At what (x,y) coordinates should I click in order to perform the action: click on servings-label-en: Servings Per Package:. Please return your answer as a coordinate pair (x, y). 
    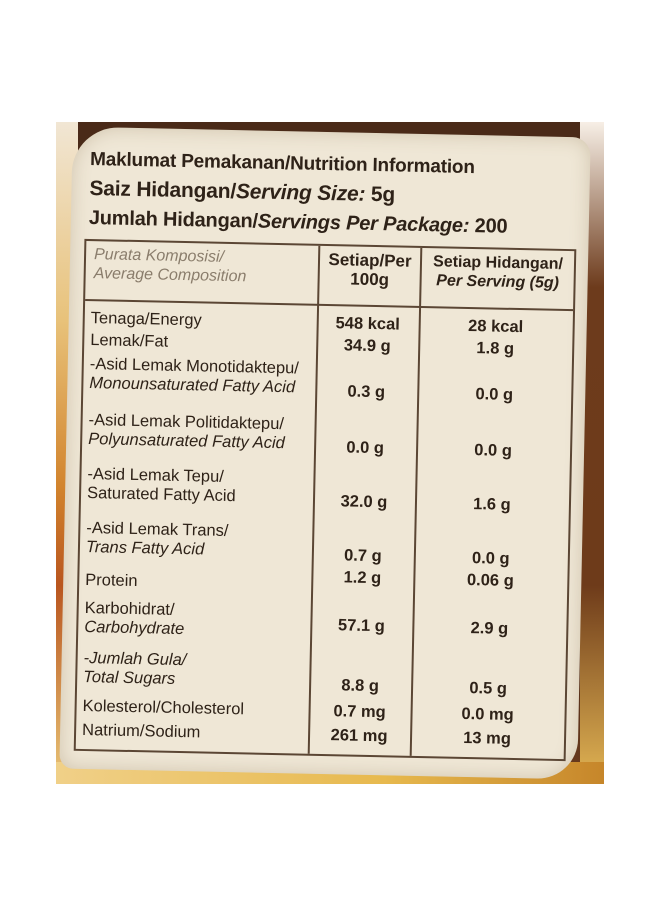
    Looking at the image, I should click on (363, 223).